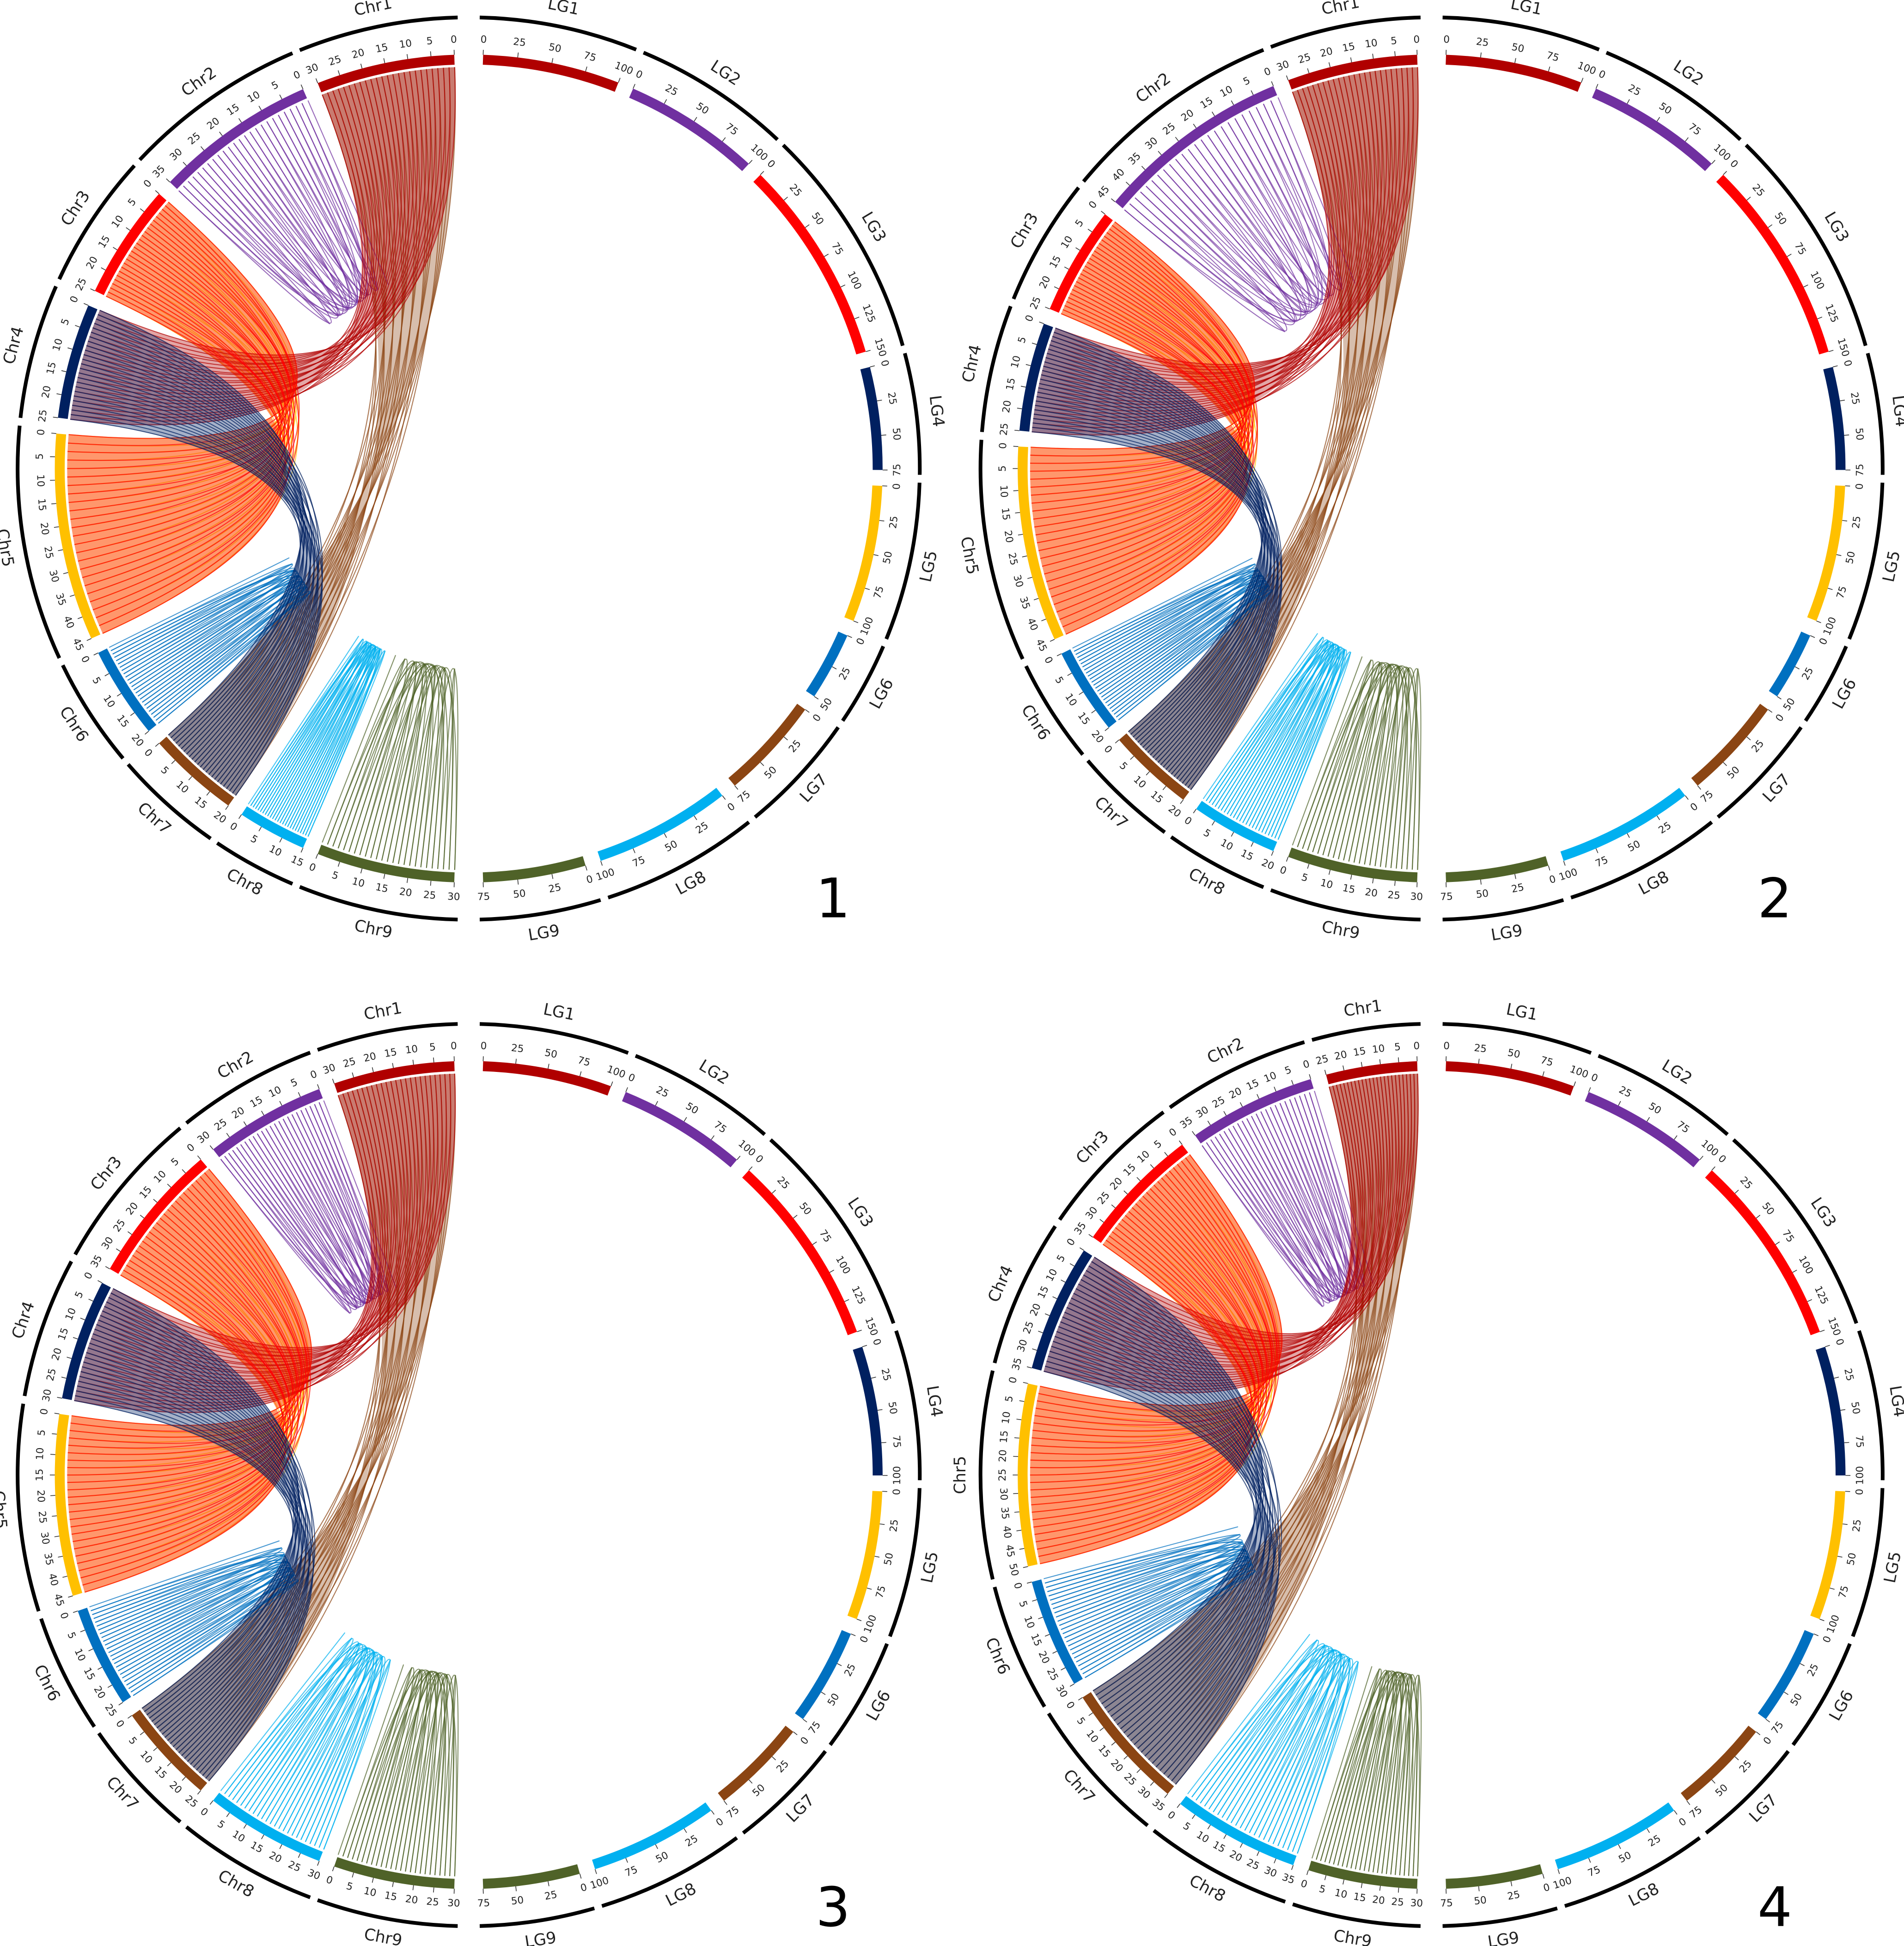 The width and height of the screenshot is (1904, 1946). I want to click on panel-label: 1, so click(833, 898).